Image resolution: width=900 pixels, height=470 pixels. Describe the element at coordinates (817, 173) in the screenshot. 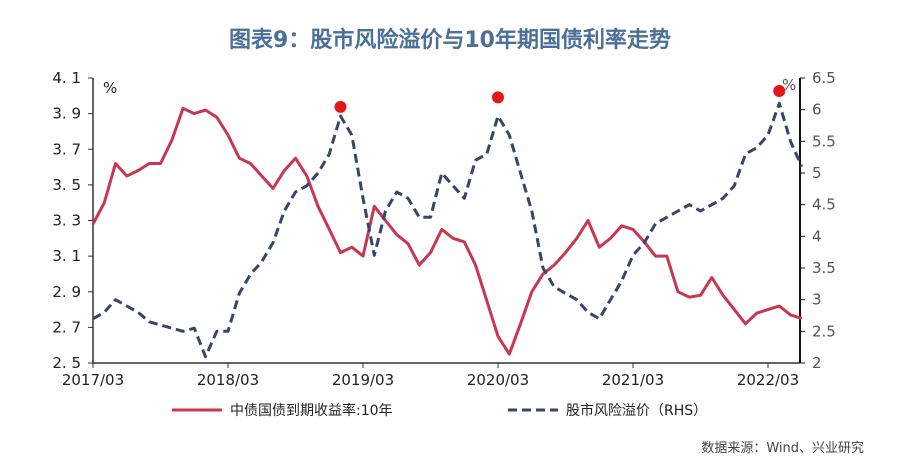

I see `right-tick-label: 5` at that location.